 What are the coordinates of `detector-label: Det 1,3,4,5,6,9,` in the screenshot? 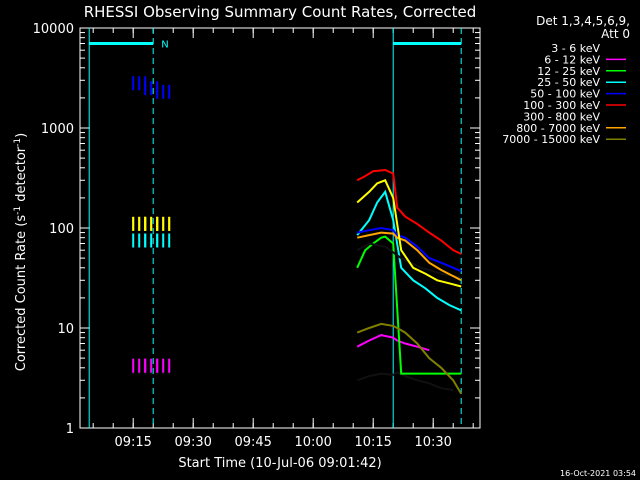 It's located at (583, 21).